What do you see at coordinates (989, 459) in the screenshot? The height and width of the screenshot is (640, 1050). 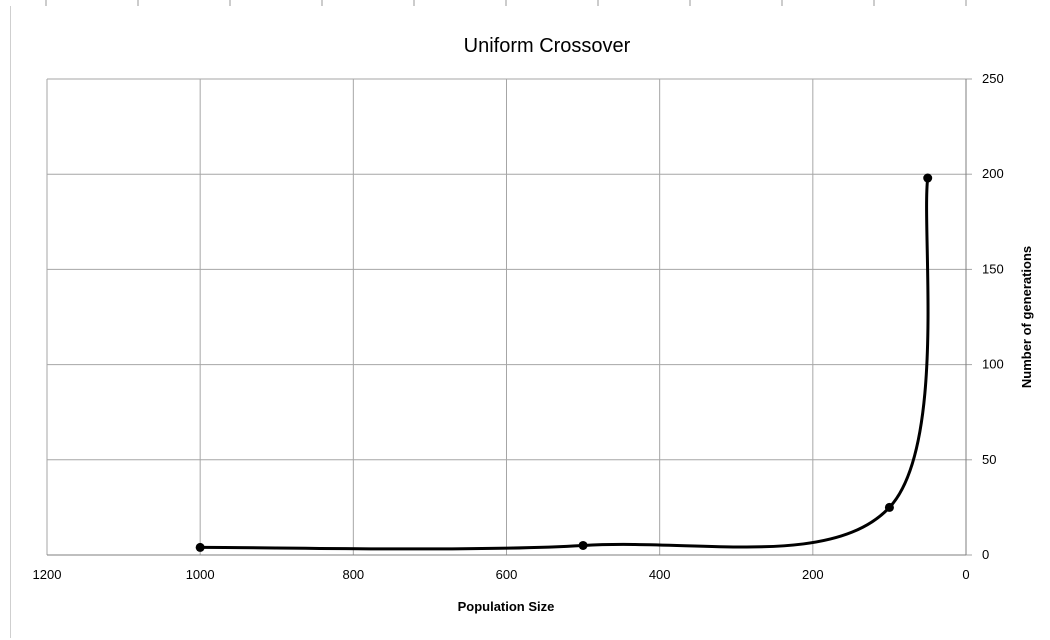 I see `y-tick-label: 50` at bounding box center [989, 459].